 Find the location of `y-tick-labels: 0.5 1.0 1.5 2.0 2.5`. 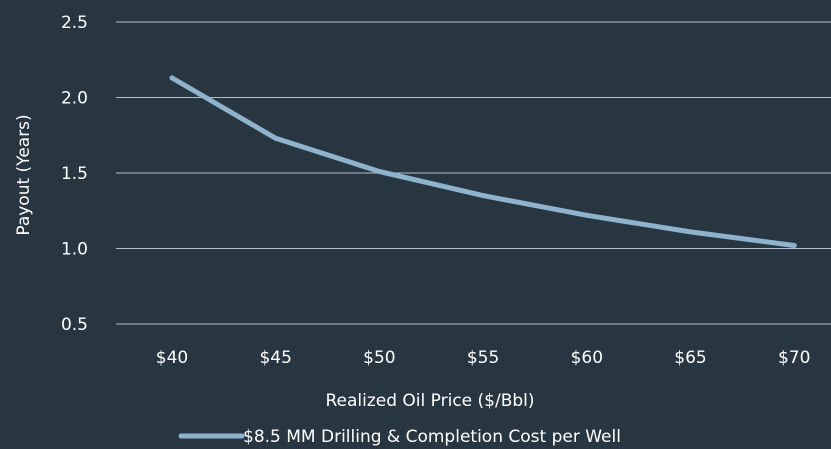

y-tick-labels: 0.5 1.0 1.5 2.0 2.5 is located at coordinates (74, 174).